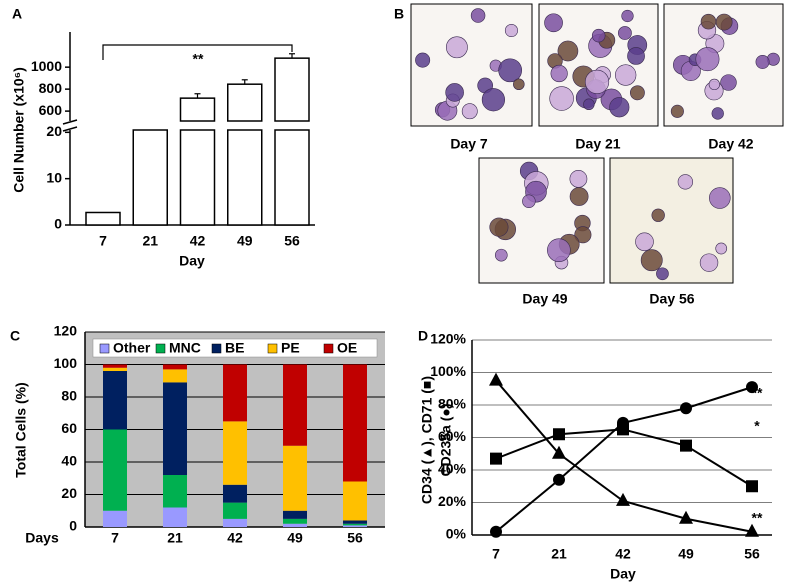 The width and height of the screenshot is (788, 588). I want to click on y-tick-label: 600, so click(51, 110).